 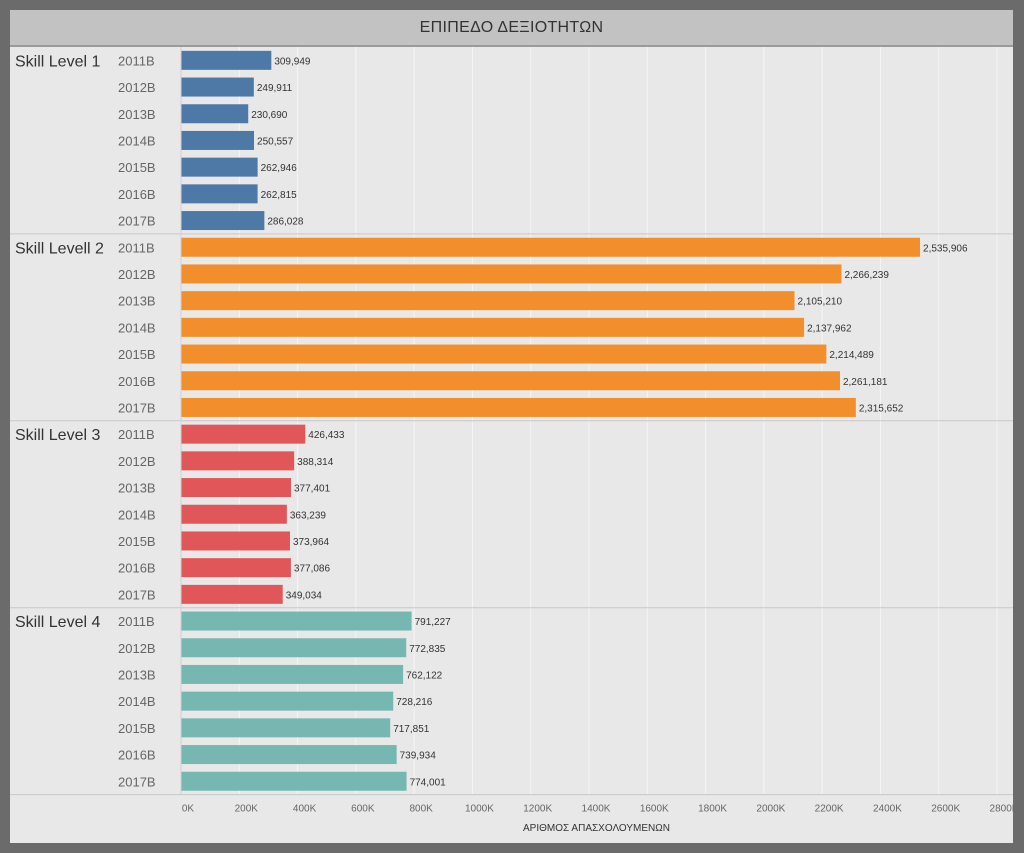 What do you see at coordinates (851, 355) in the screenshot?
I see `data-label: 2,214,489` at bounding box center [851, 355].